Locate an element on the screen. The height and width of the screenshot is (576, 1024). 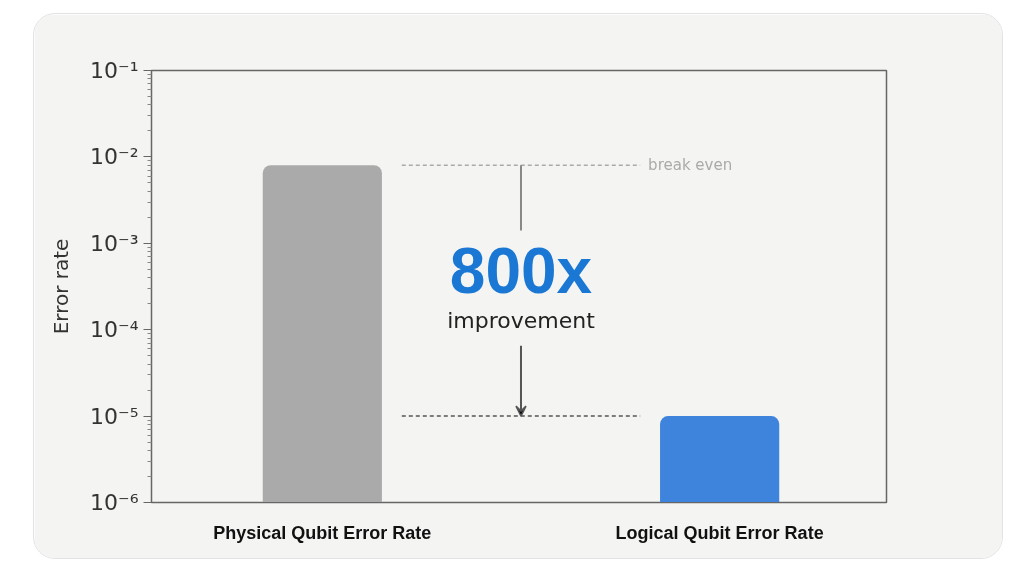
annotation: 800x is located at coordinates (521, 270).